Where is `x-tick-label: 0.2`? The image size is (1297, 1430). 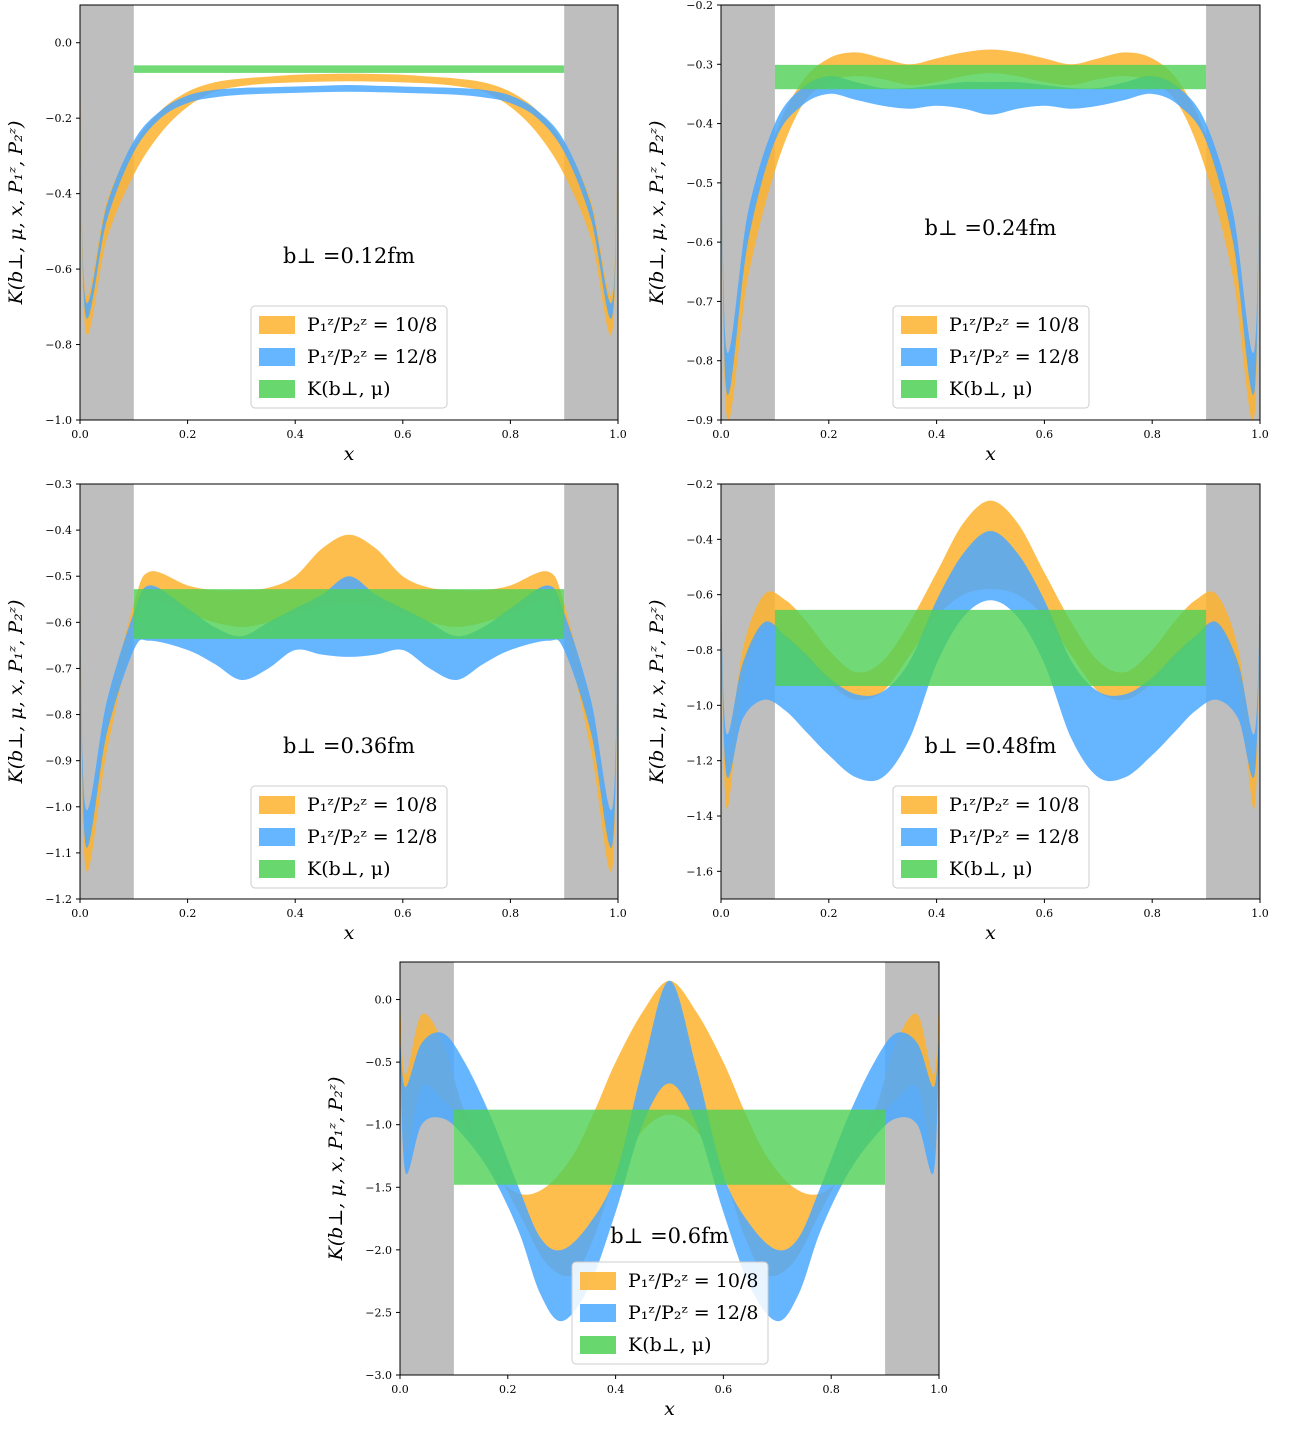
x-tick-label: 0.2 is located at coordinates (188, 434).